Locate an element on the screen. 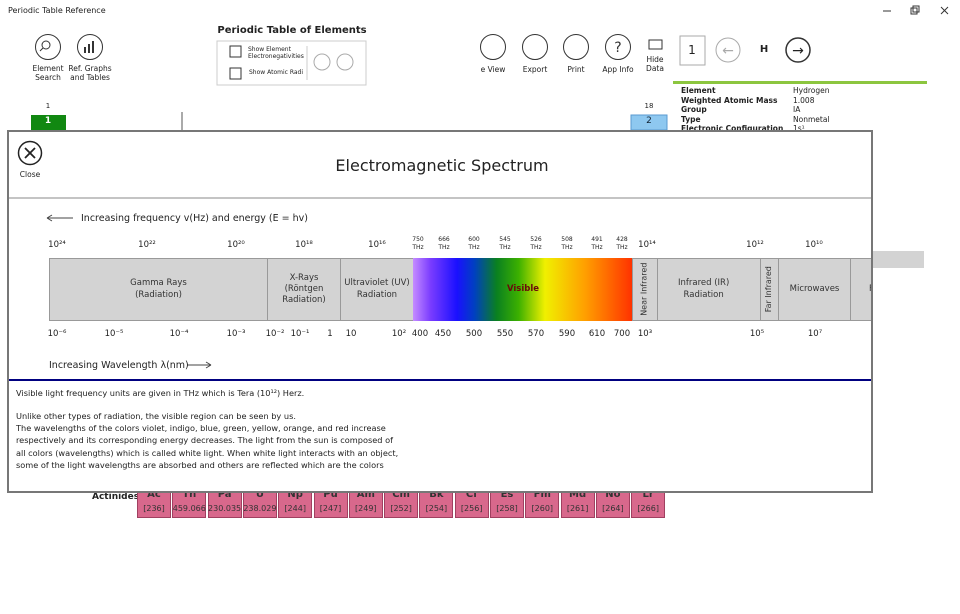 Image resolution: width=960 pixels, height=614 pixels. wavelength-label: 10⁷ is located at coordinates (815, 334).